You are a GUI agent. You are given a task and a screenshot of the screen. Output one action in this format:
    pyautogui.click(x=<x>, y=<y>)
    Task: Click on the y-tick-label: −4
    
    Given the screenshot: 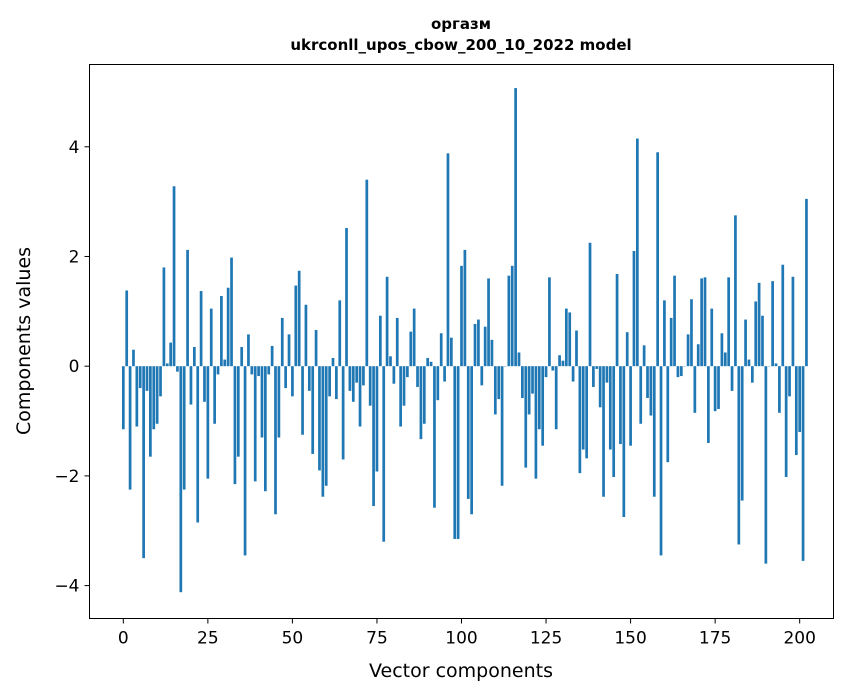 What is the action you would take?
    pyautogui.click(x=66, y=587)
    